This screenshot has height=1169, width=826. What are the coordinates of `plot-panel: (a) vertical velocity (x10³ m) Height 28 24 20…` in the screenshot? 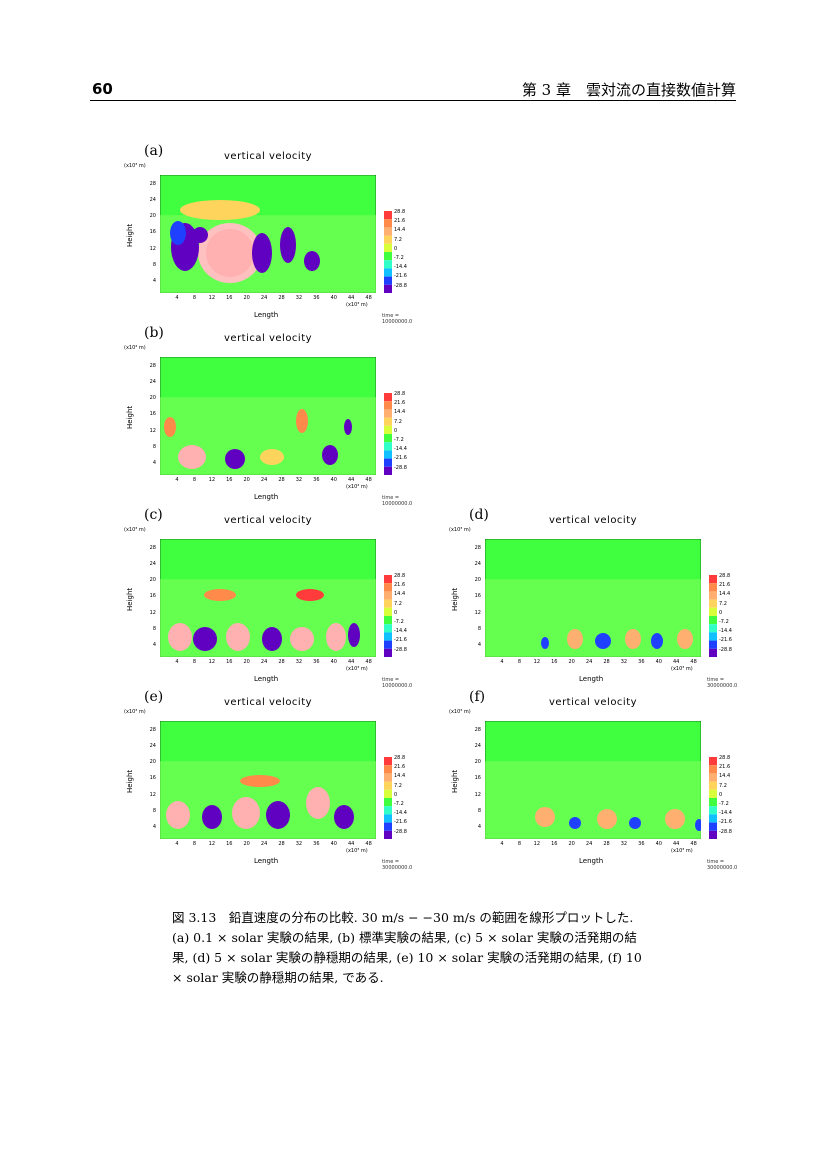 It's located at (269, 234).